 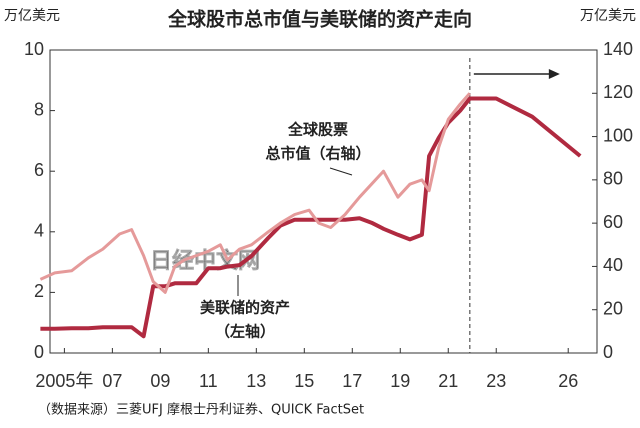 I want to click on x-tick-label: 15, so click(x=304, y=381).